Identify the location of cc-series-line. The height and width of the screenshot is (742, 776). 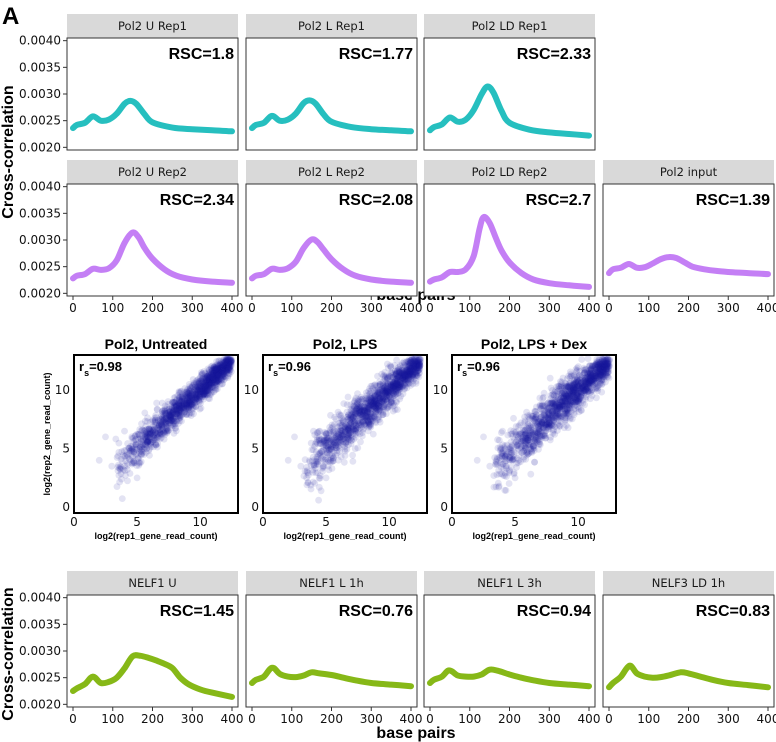
(509, 678).